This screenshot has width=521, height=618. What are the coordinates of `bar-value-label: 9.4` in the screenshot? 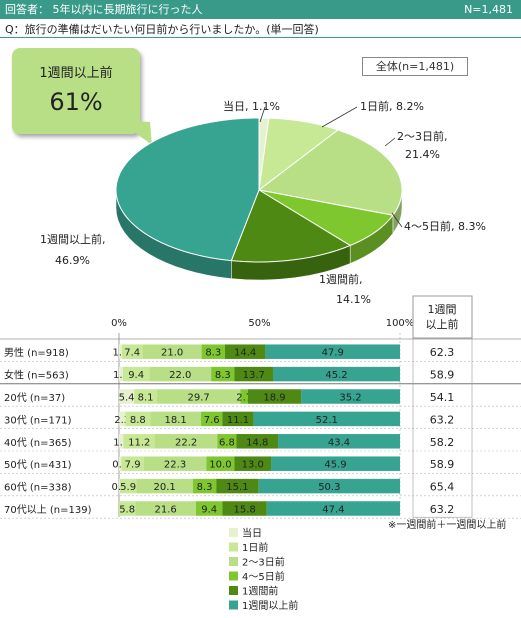 It's located at (209, 510).